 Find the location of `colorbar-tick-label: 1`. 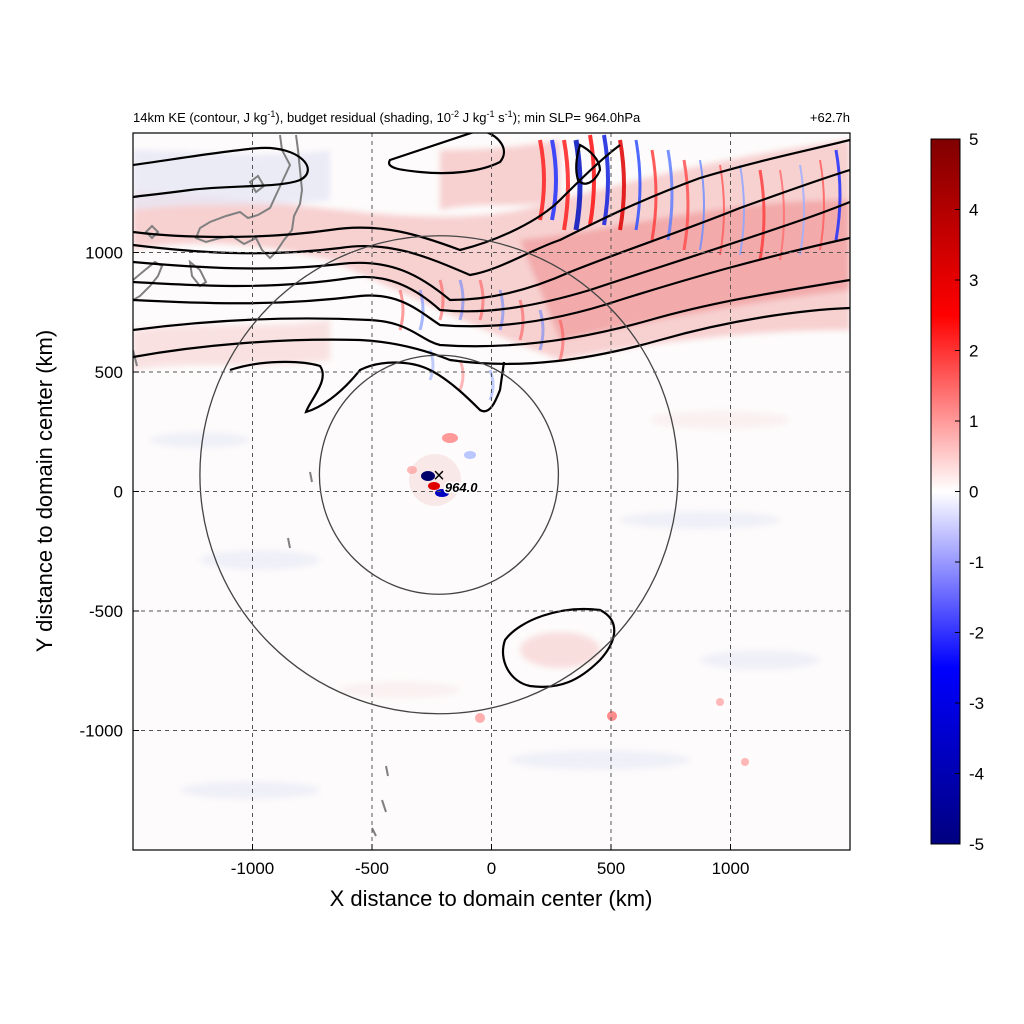

colorbar-tick-label: 1 is located at coordinates (973, 421).